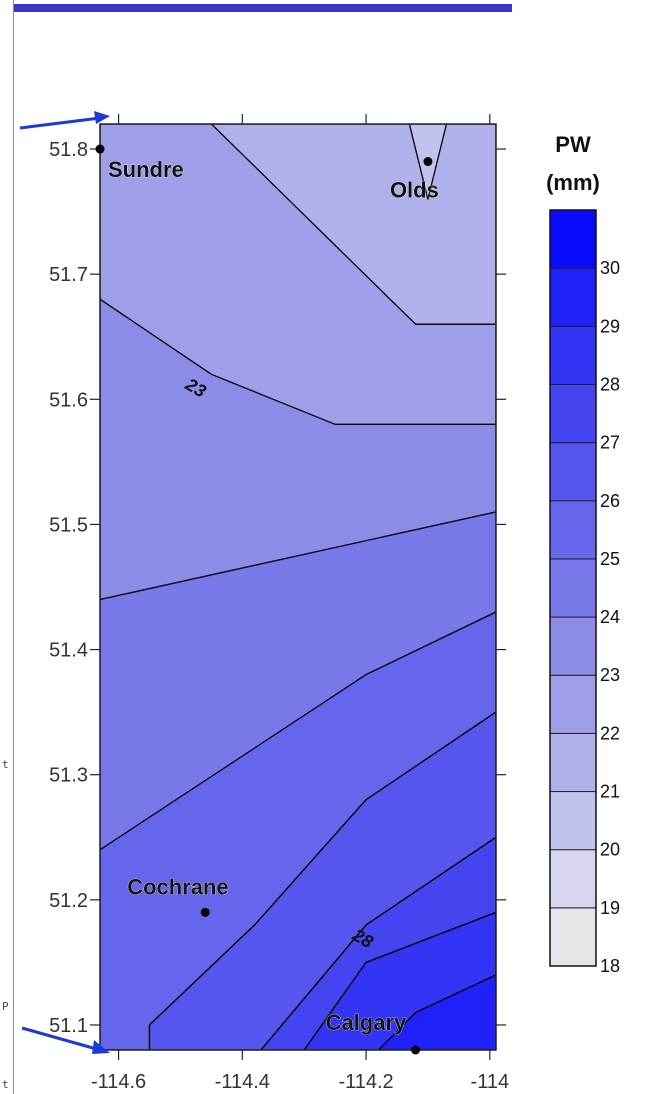 This screenshot has height=1094, width=645. I want to click on colorbar-label: 29, so click(610, 326).